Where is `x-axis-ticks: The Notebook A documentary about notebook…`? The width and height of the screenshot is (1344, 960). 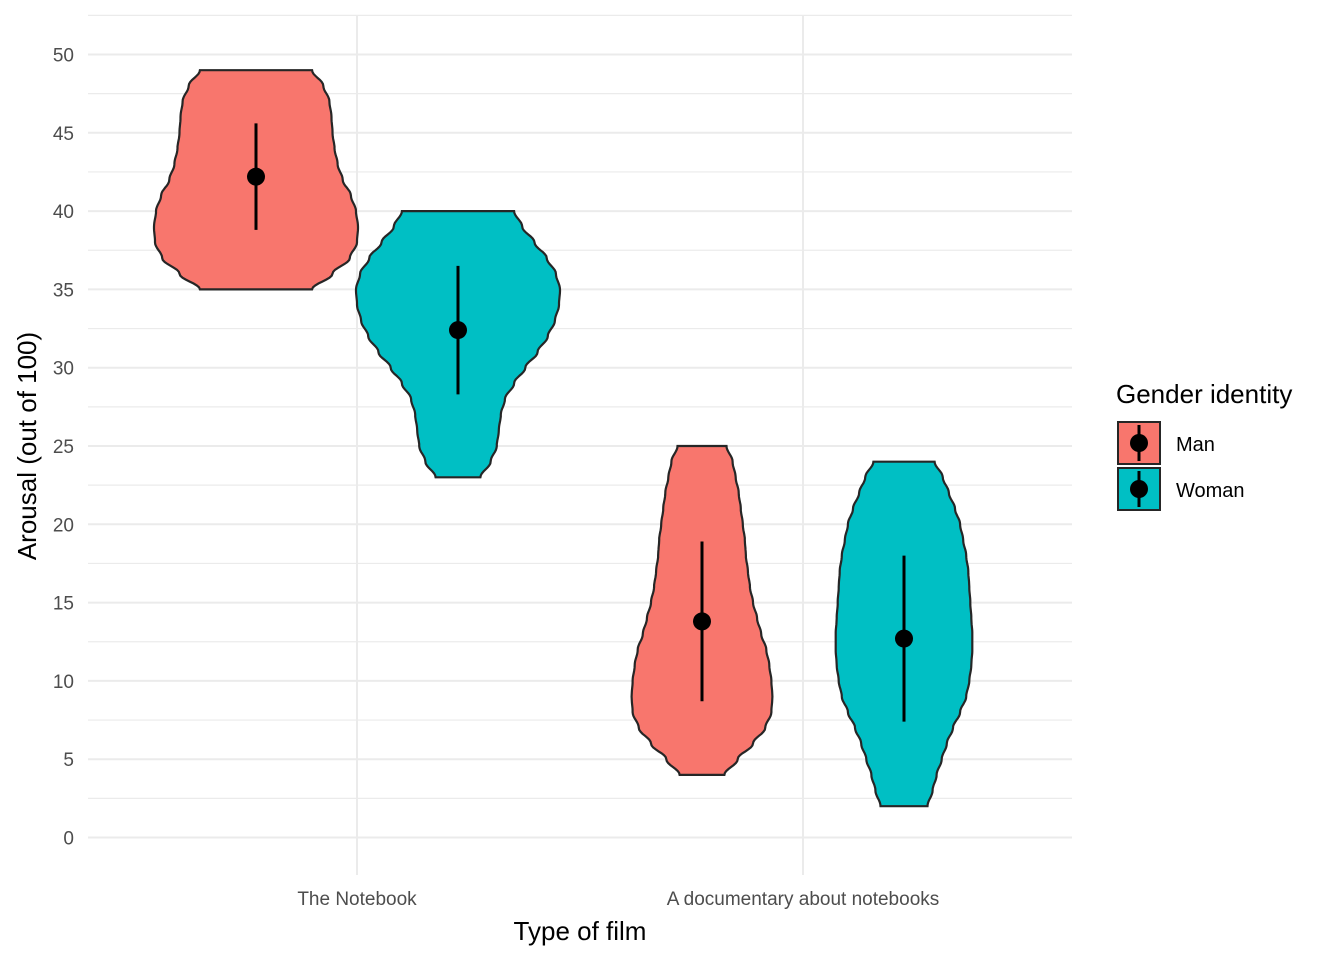 x-axis-ticks: The Notebook A documentary about notebook… is located at coordinates (618, 899).